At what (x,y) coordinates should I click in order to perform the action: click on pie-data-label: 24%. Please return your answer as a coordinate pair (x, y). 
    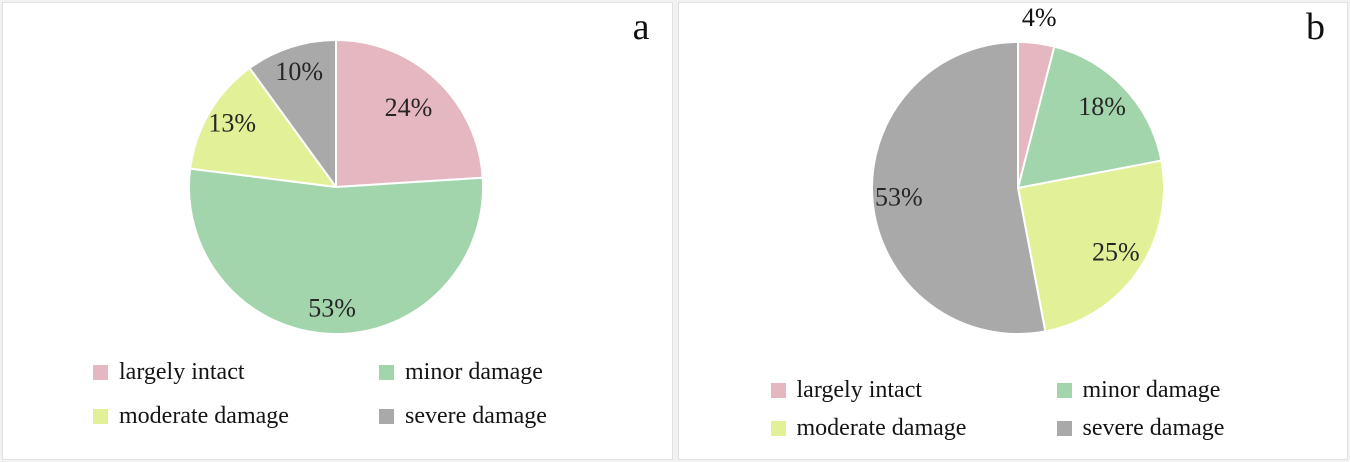
    Looking at the image, I should click on (409, 107).